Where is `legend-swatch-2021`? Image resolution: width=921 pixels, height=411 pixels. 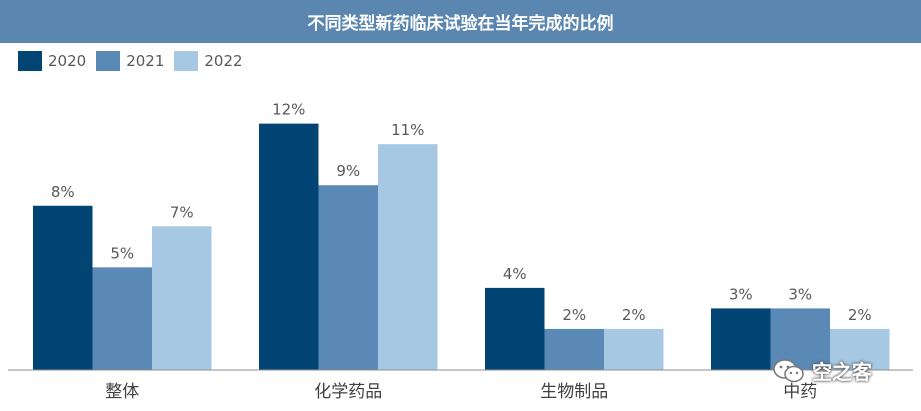
legend-swatch-2021 is located at coordinates (108, 61).